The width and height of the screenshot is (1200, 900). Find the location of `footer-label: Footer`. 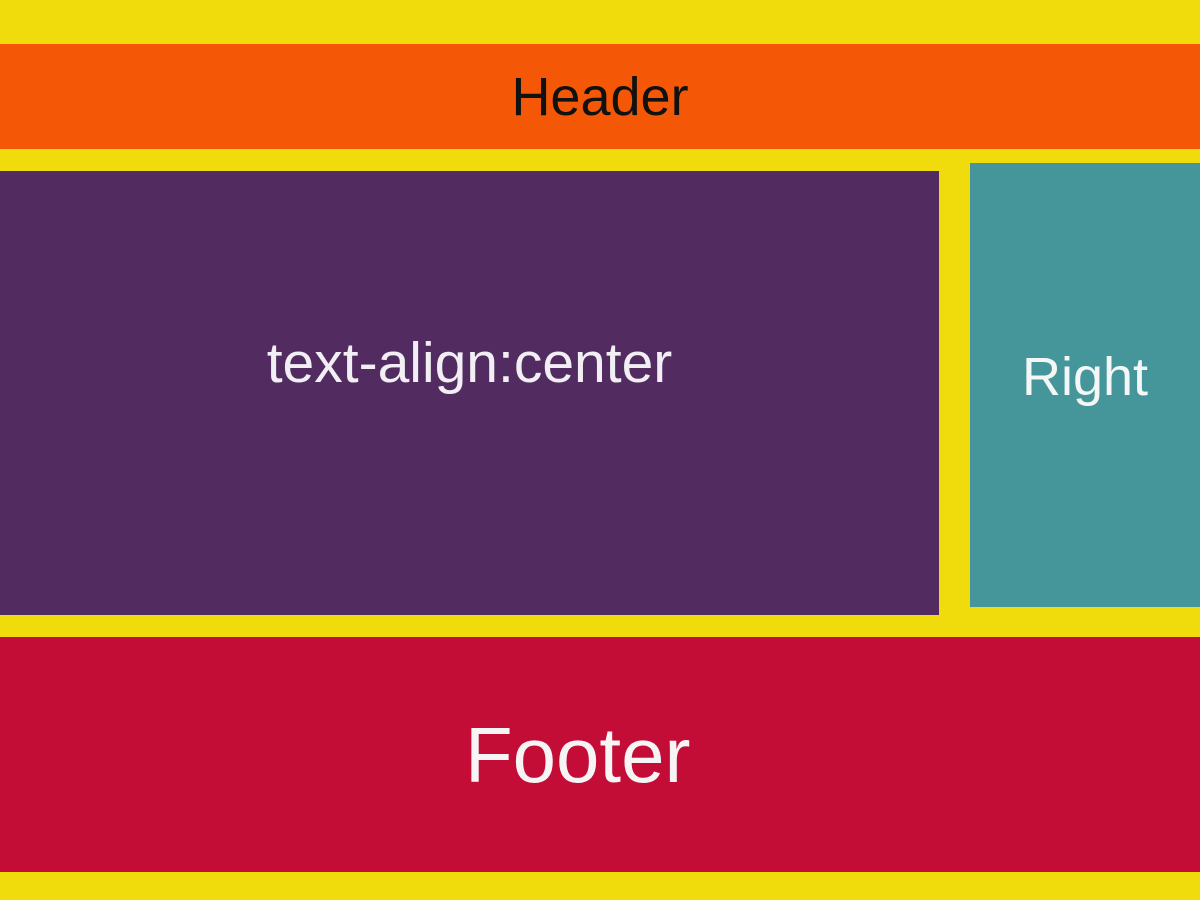

footer-label: Footer is located at coordinates (578, 754).